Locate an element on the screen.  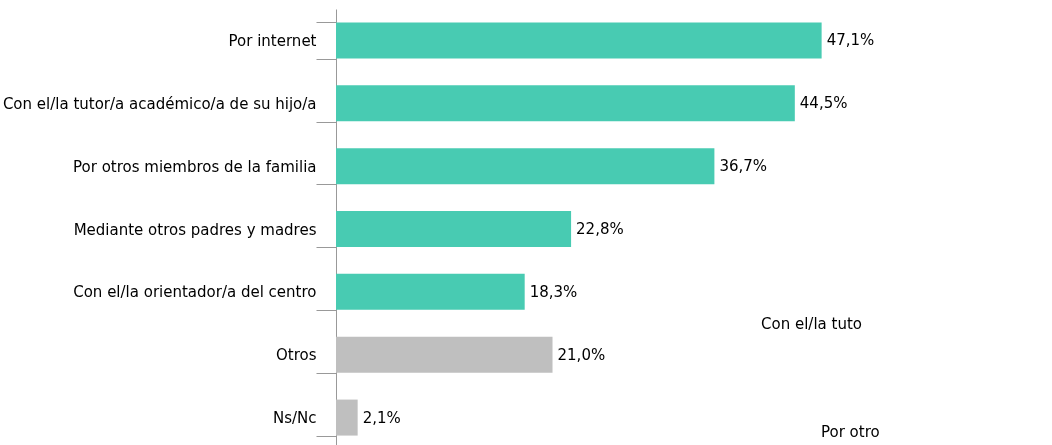
data-label: 2,1% is located at coordinates (381, 417).